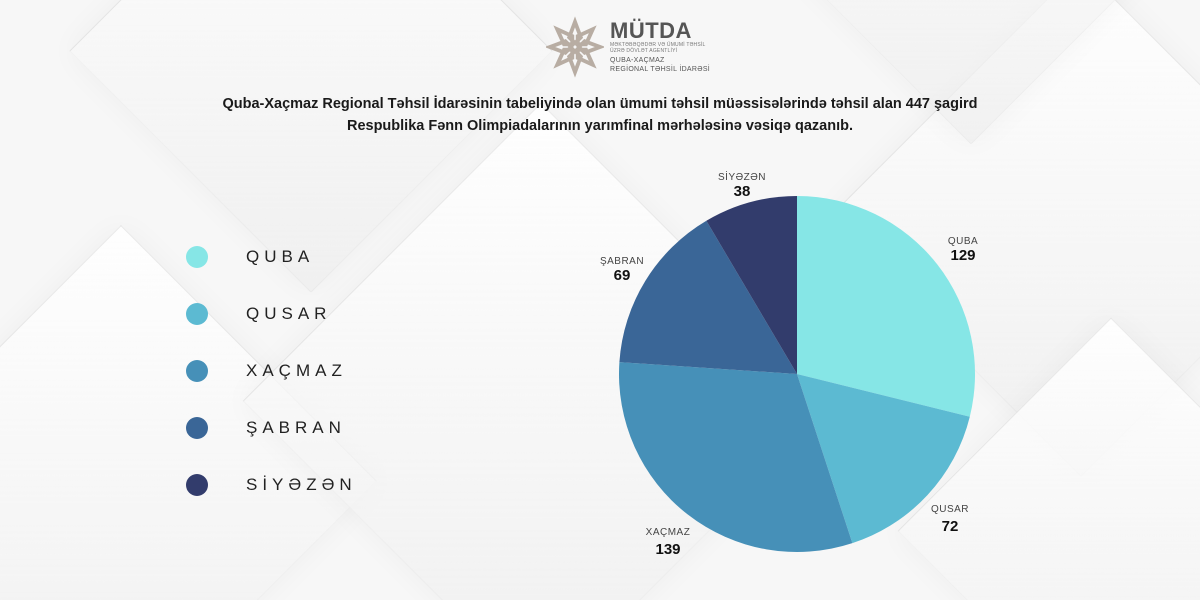 The width and height of the screenshot is (1200, 600). Describe the element at coordinates (883, 459) in the screenshot. I see `pie-slice-qusar` at that location.